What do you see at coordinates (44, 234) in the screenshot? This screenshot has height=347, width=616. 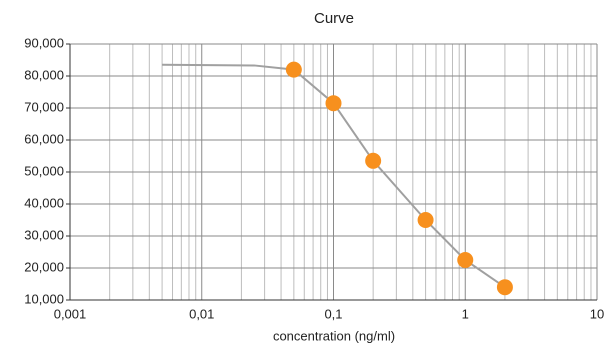 I see `y-tick-label: 30,000` at bounding box center [44, 234].